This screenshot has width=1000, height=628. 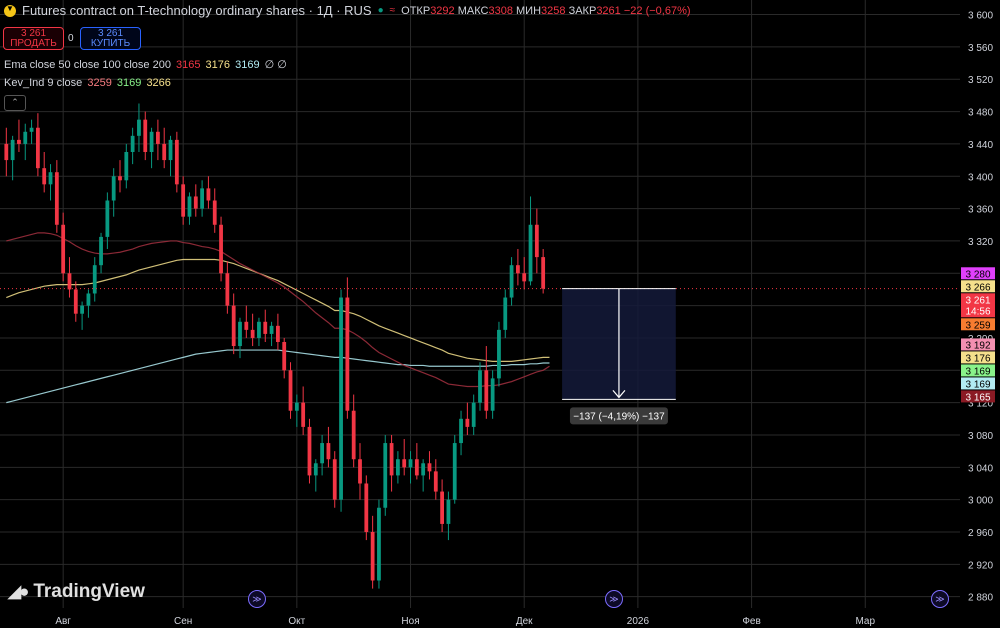 What do you see at coordinates (980, 177) in the screenshot?
I see `y-tick-label: 3 400` at bounding box center [980, 177].